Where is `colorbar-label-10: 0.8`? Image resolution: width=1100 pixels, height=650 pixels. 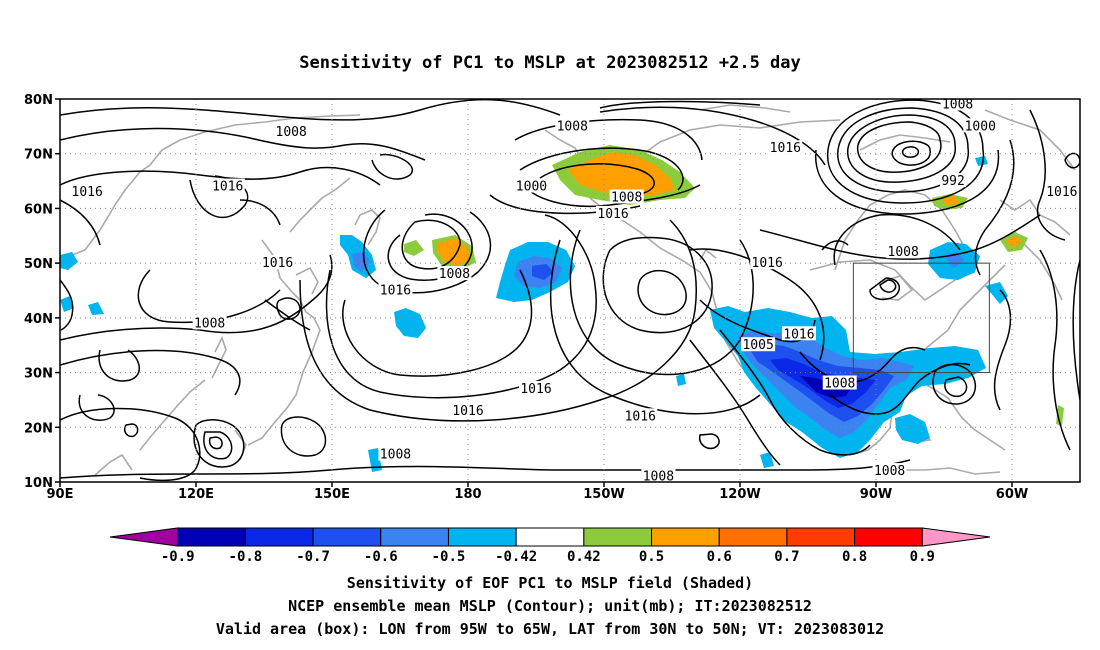 colorbar-label-10: 0.8 is located at coordinates (854, 557).